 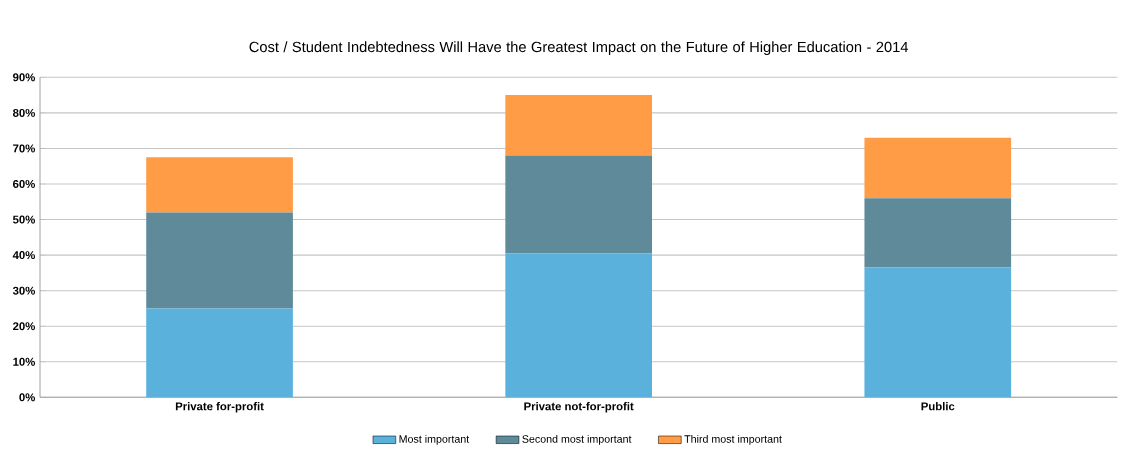 I want to click on x-tick-label: Public, so click(x=938, y=406).